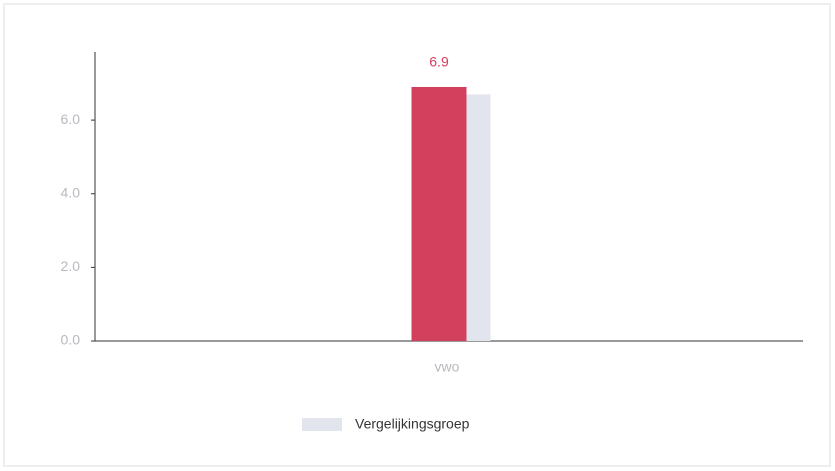  What do you see at coordinates (71, 119) in the screenshot?
I see `y-tick-label: 6.0` at bounding box center [71, 119].